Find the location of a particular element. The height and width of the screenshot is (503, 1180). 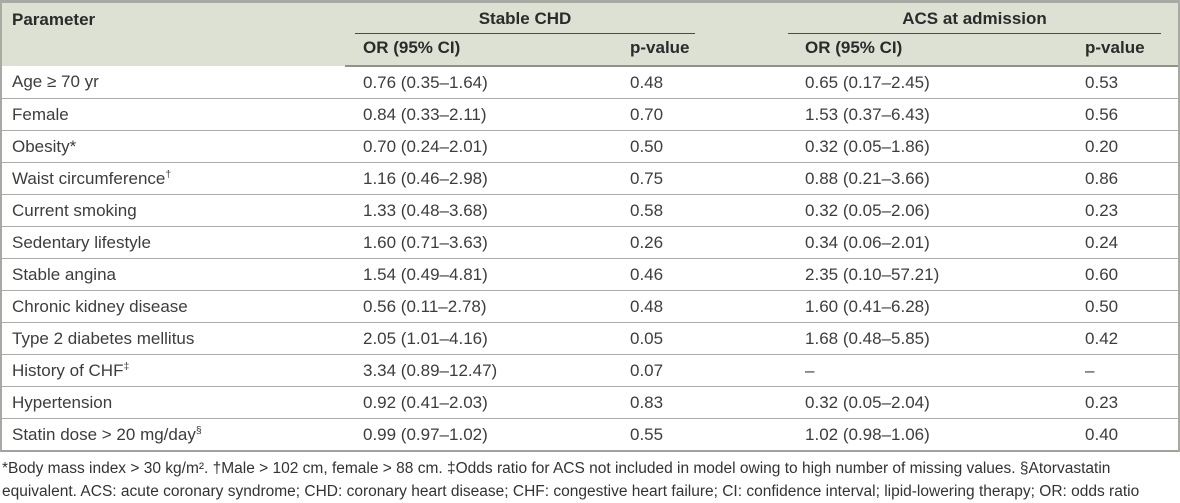

or-acs-cell: 0.32 (0.05–1.86) is located at coordinates (885, 146).